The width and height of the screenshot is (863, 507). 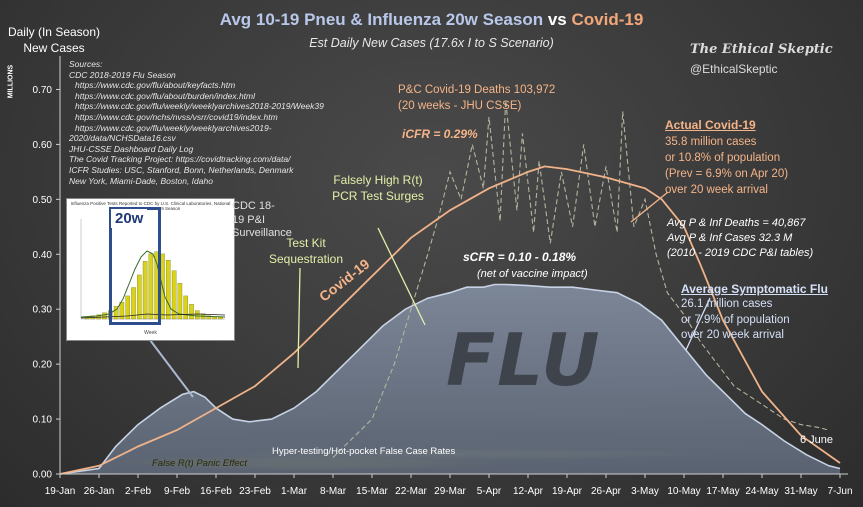 I want to click on covid-stat-line: (Prev = 6.9% on Apr 20), so click(x=727, y=174).